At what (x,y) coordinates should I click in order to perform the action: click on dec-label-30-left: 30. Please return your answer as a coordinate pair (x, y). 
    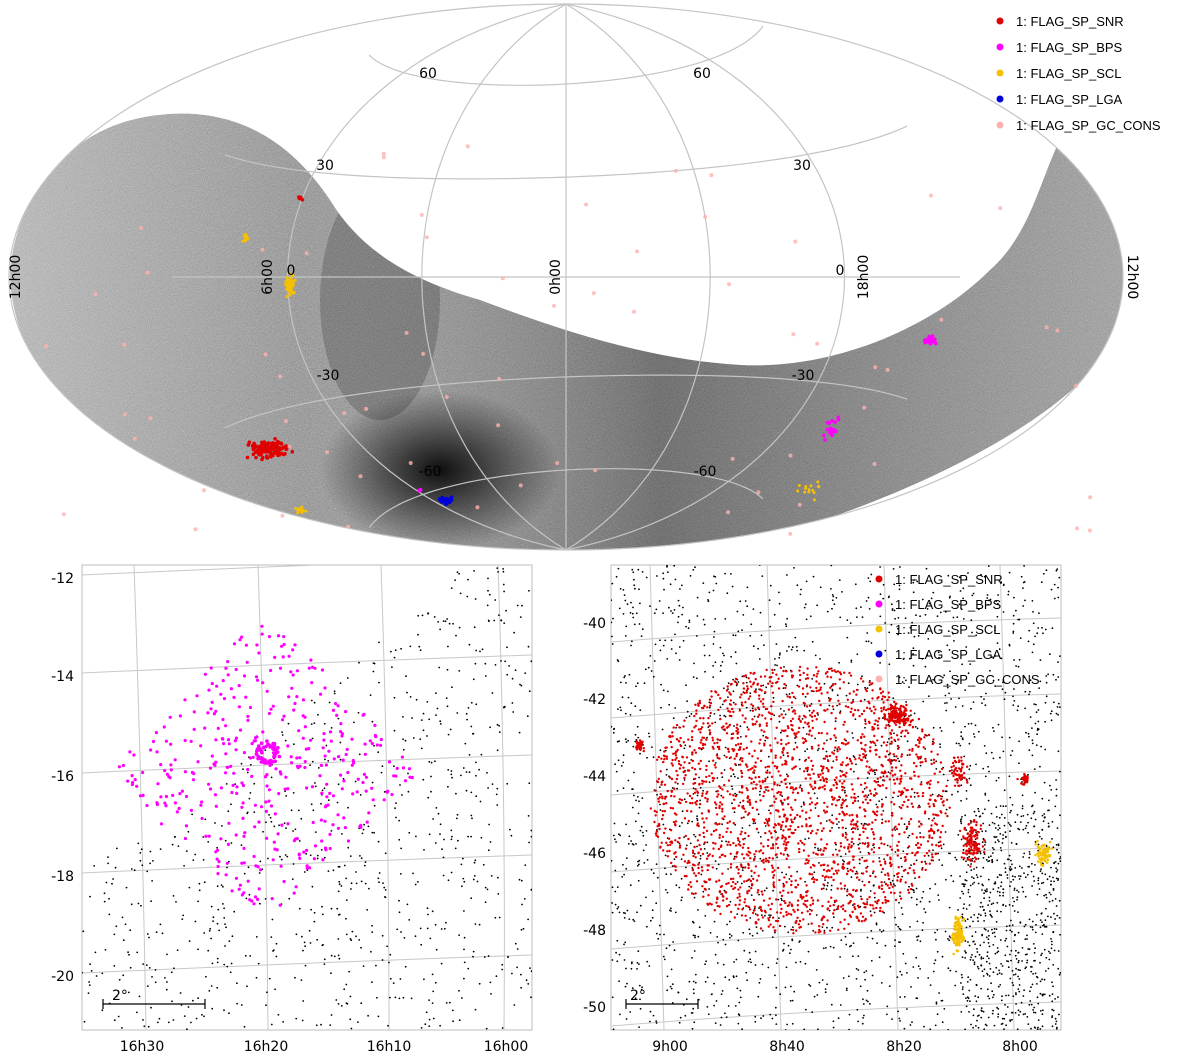
    Looking at the image, I should click on (325, 166).